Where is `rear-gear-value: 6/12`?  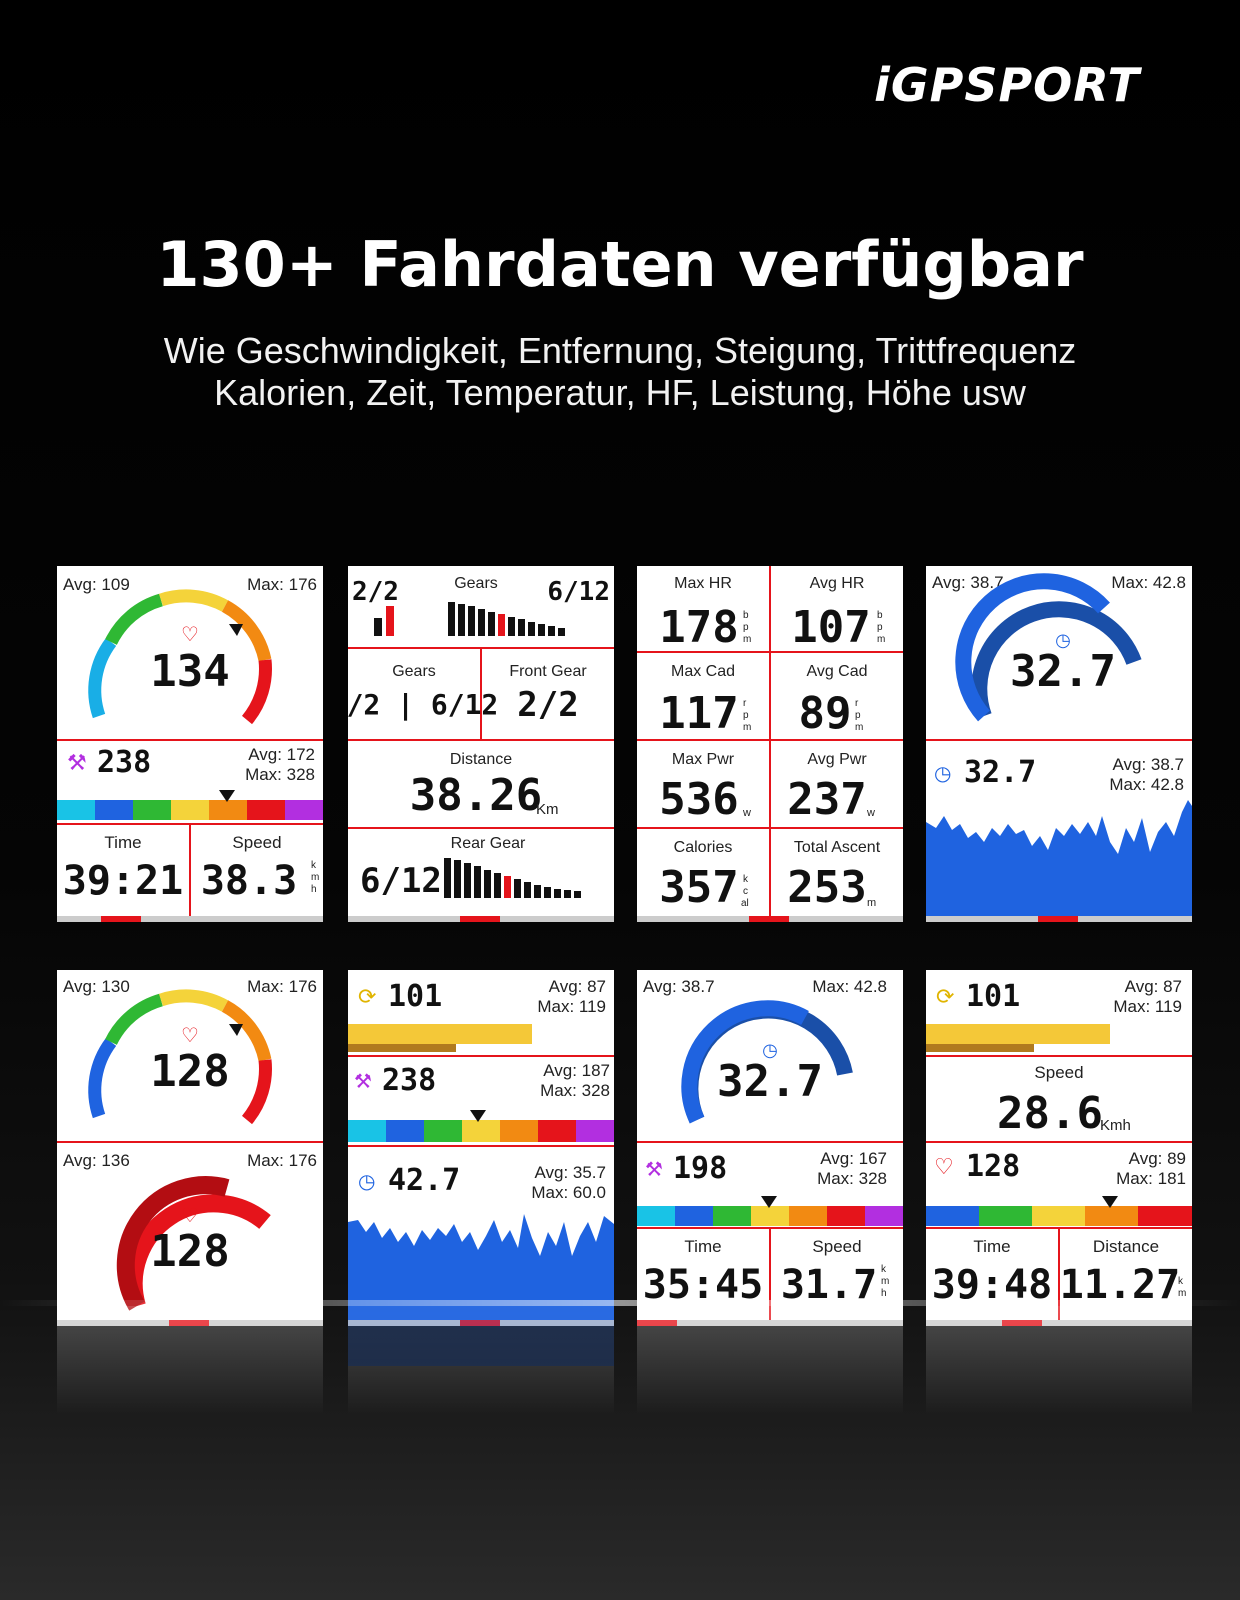 rear-gear-value: 6/12 is located at coordinates (401, 881).